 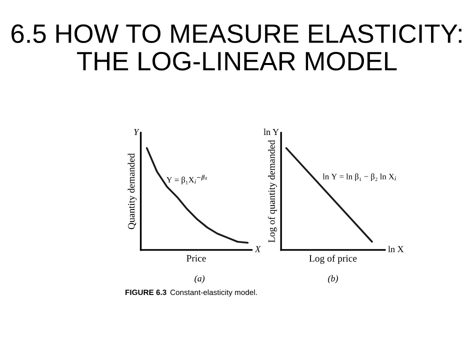 I want to click on y-axis-title: Log of quantity demanded, so click(x=272, y=191).